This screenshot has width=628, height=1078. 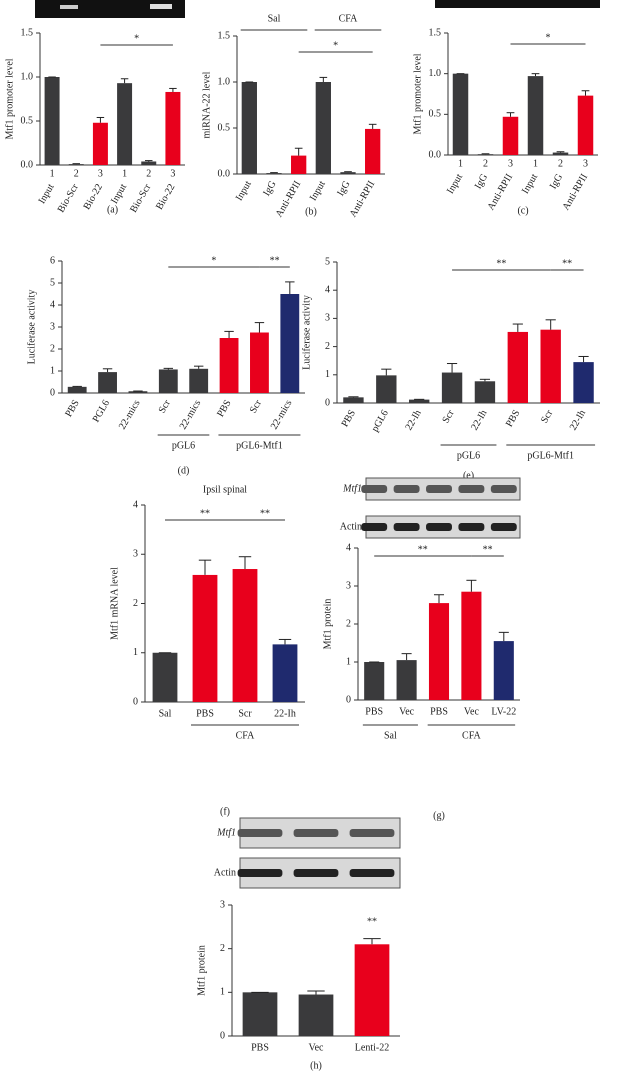 What do you see at coordinates (435, 114) in the screenshot?
I see `y-tick-label: 0.5` at bounding box center [435, 114].